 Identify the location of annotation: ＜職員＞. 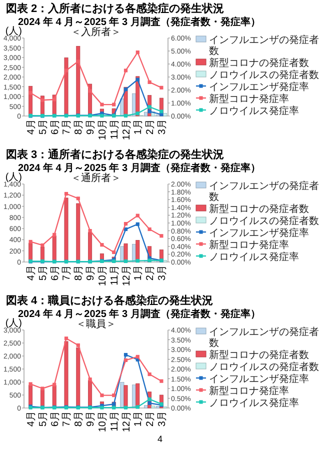
(96, 324).